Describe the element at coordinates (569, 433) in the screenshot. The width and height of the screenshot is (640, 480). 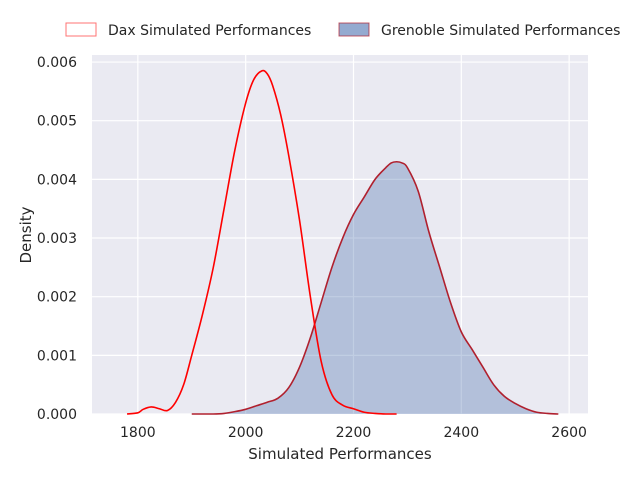
I see `x-tick-label: 2600` at that location.